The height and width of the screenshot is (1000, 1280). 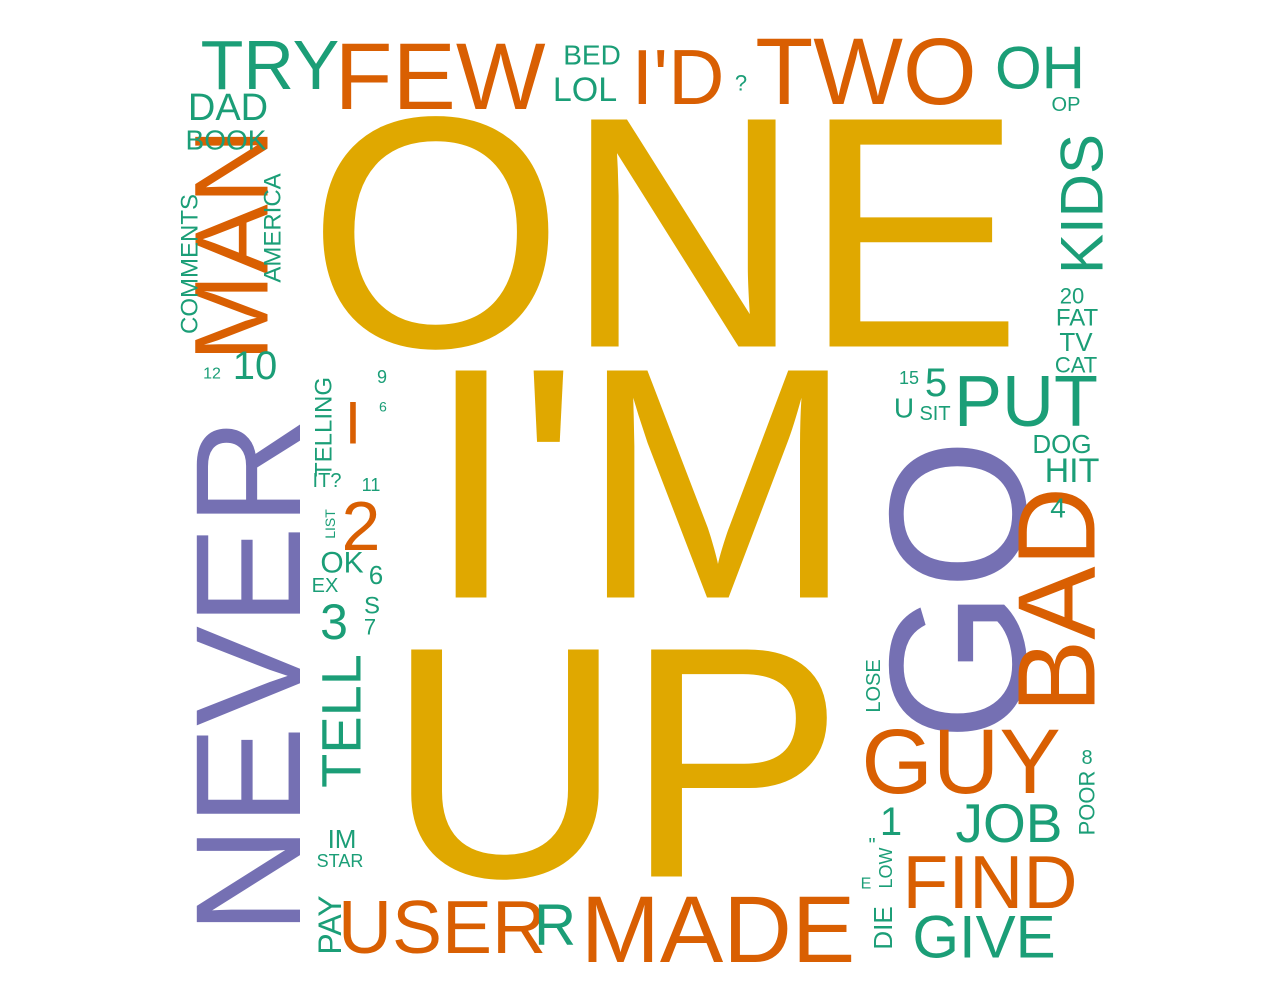 What do you see at coordinates (226, 140) in the screenshot?
I see `cloud-word: BOOK` at bounding box center [226, 140].